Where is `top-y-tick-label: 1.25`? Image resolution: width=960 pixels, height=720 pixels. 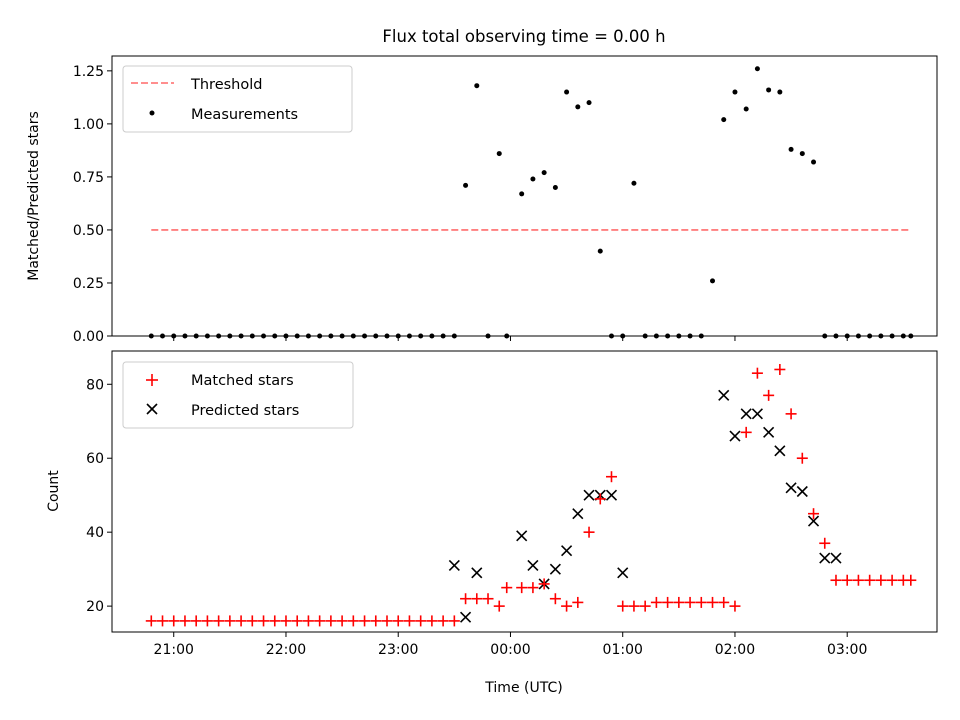 top-y-tick-label: 1.25 is located at coordinates (88, 72).